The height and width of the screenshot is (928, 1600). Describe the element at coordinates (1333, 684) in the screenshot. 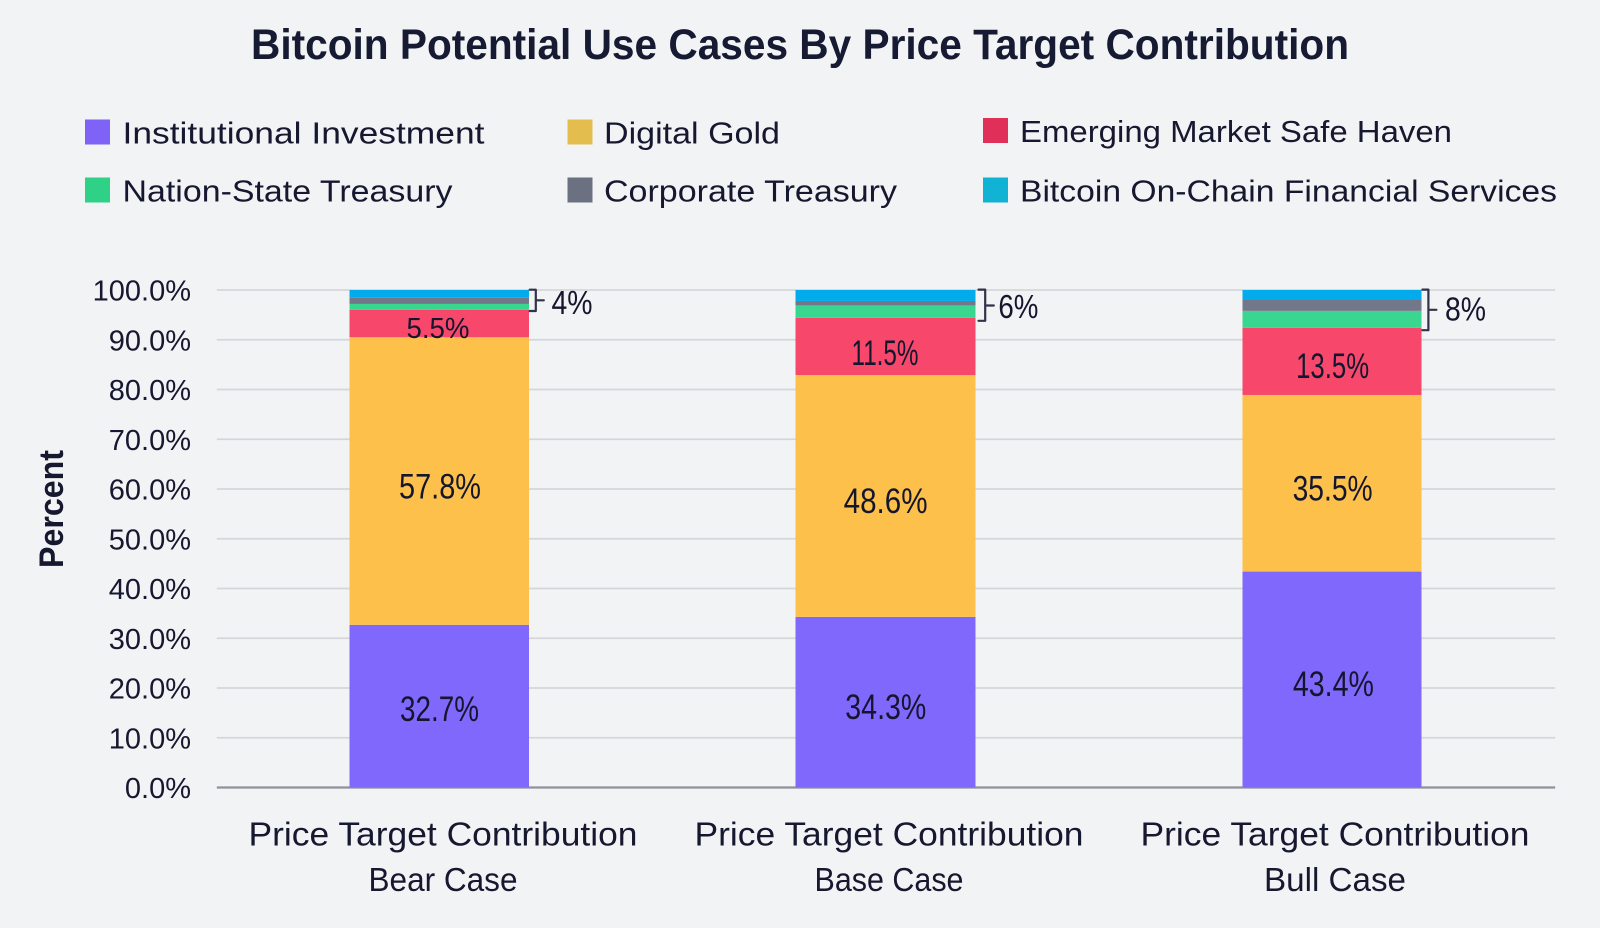

I see `svg-text: 43.4%` at that location.